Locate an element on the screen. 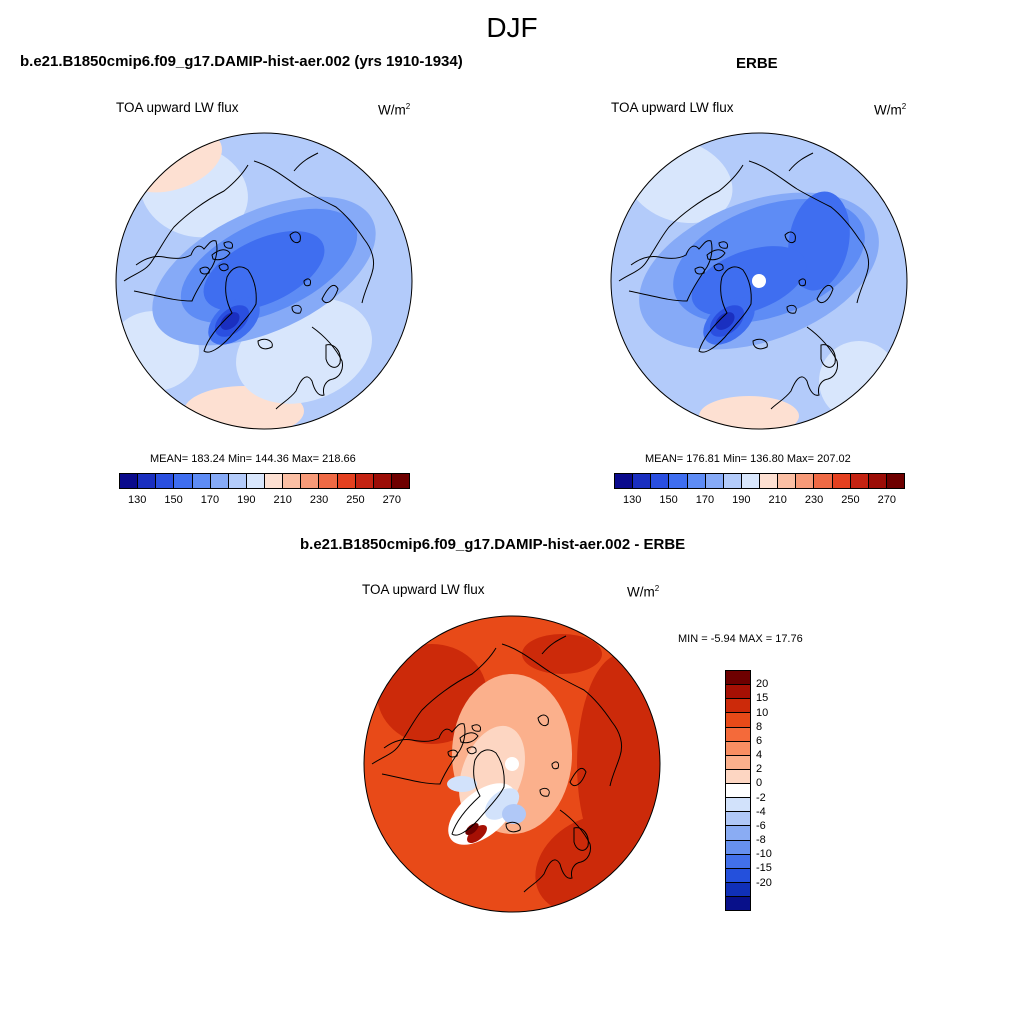 This screenshot has height=1024, width=1024. panel2-colorbar-tick-label: 150 is located at coordinates (668, 500).